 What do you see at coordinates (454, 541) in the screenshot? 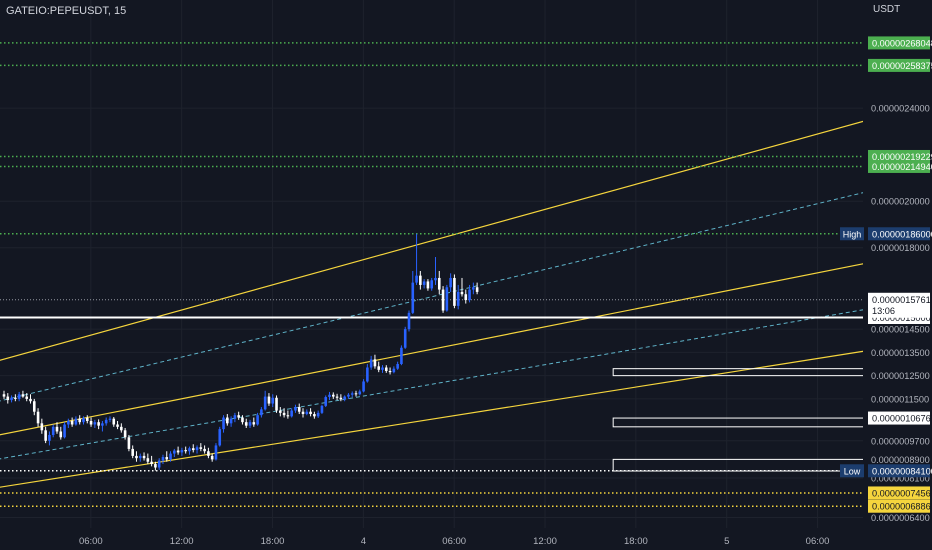
I see `time-axis: 06:00 12:00 18:00 4 06:00 12:00 18:00 5 06:00` at bounding box center [454, 541].